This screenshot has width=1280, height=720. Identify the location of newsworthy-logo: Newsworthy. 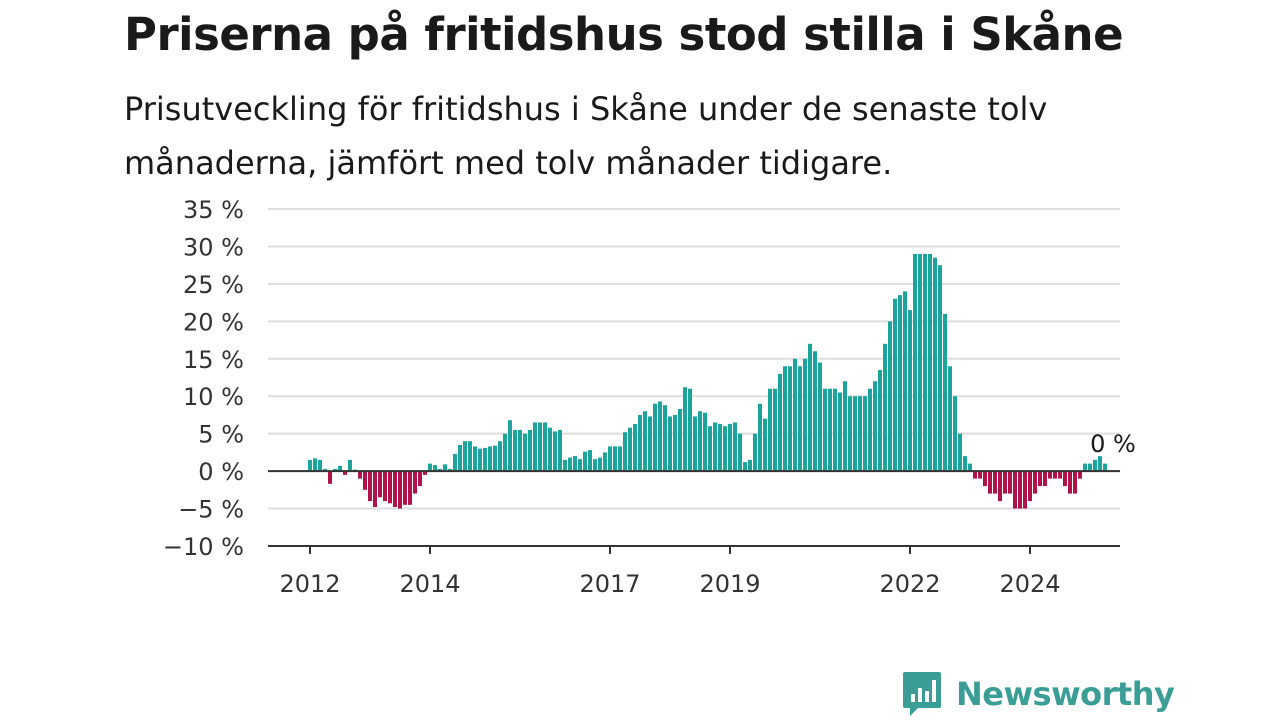
(1038, 694).